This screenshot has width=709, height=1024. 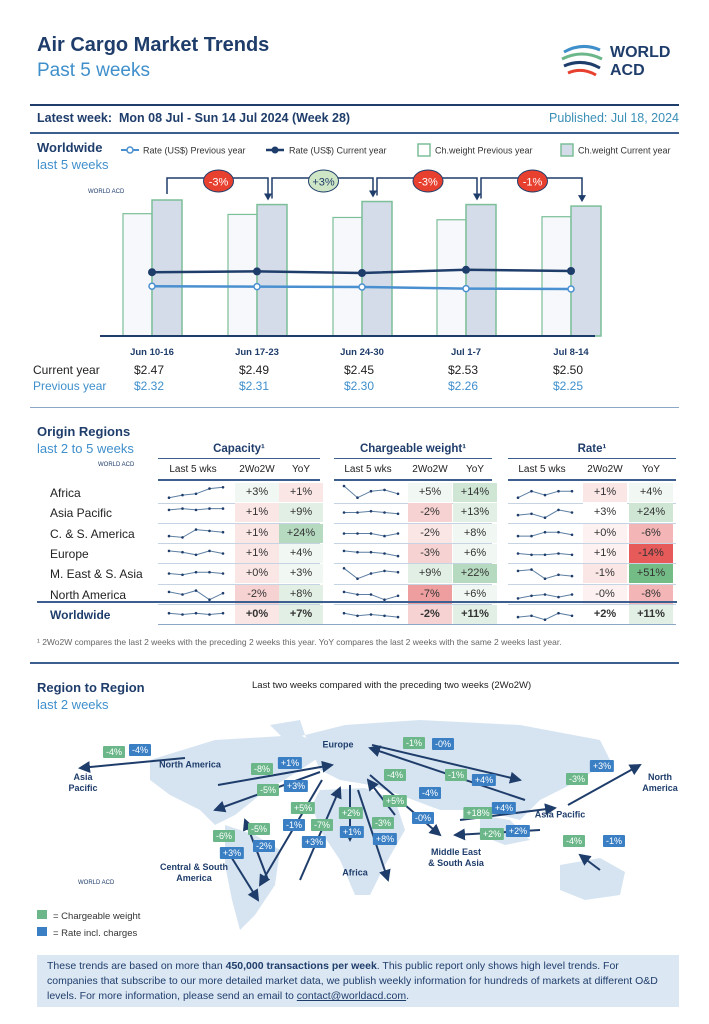 I want to click on yoy-cell: +24%, so click(x=651, y=513).